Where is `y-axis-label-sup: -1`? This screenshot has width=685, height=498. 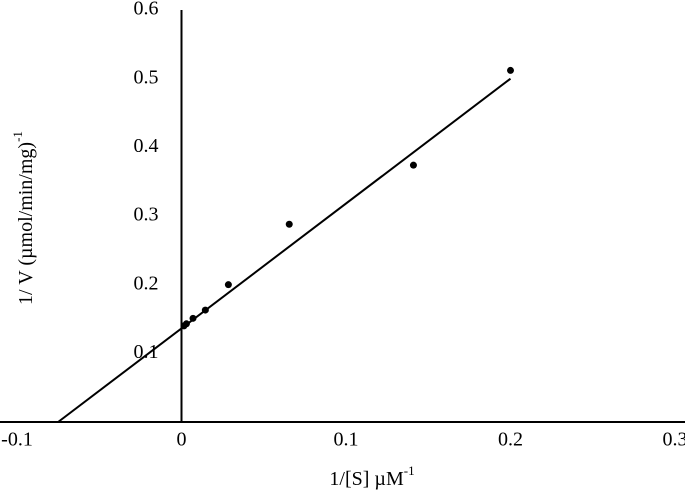
y-axis-label-sup: -1 is located at coordinates (17, 136).